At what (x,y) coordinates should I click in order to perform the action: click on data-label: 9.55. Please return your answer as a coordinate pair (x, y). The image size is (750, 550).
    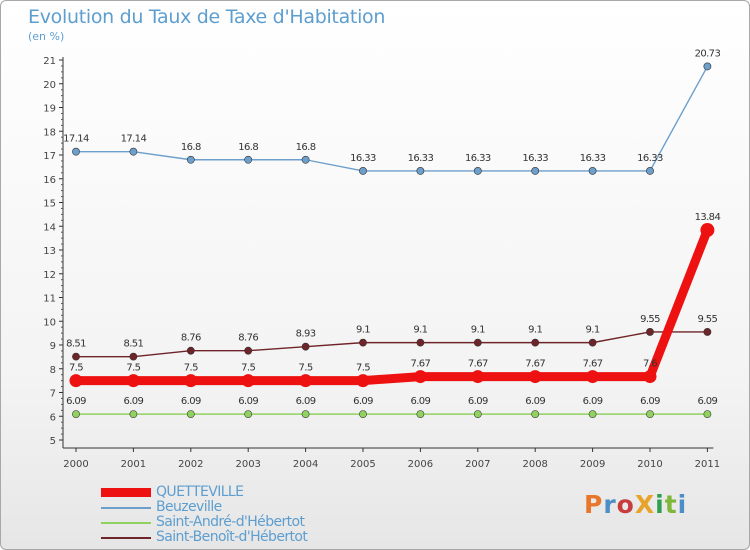
    Looking at the image, I should click on (707, 319).